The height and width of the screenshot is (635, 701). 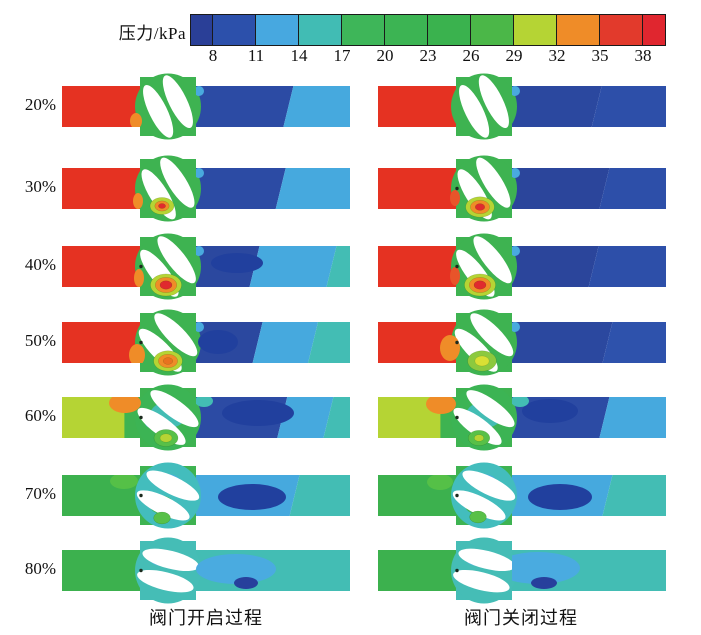 I want to click on row-label-50: 50%, so click(x=40, y=340).